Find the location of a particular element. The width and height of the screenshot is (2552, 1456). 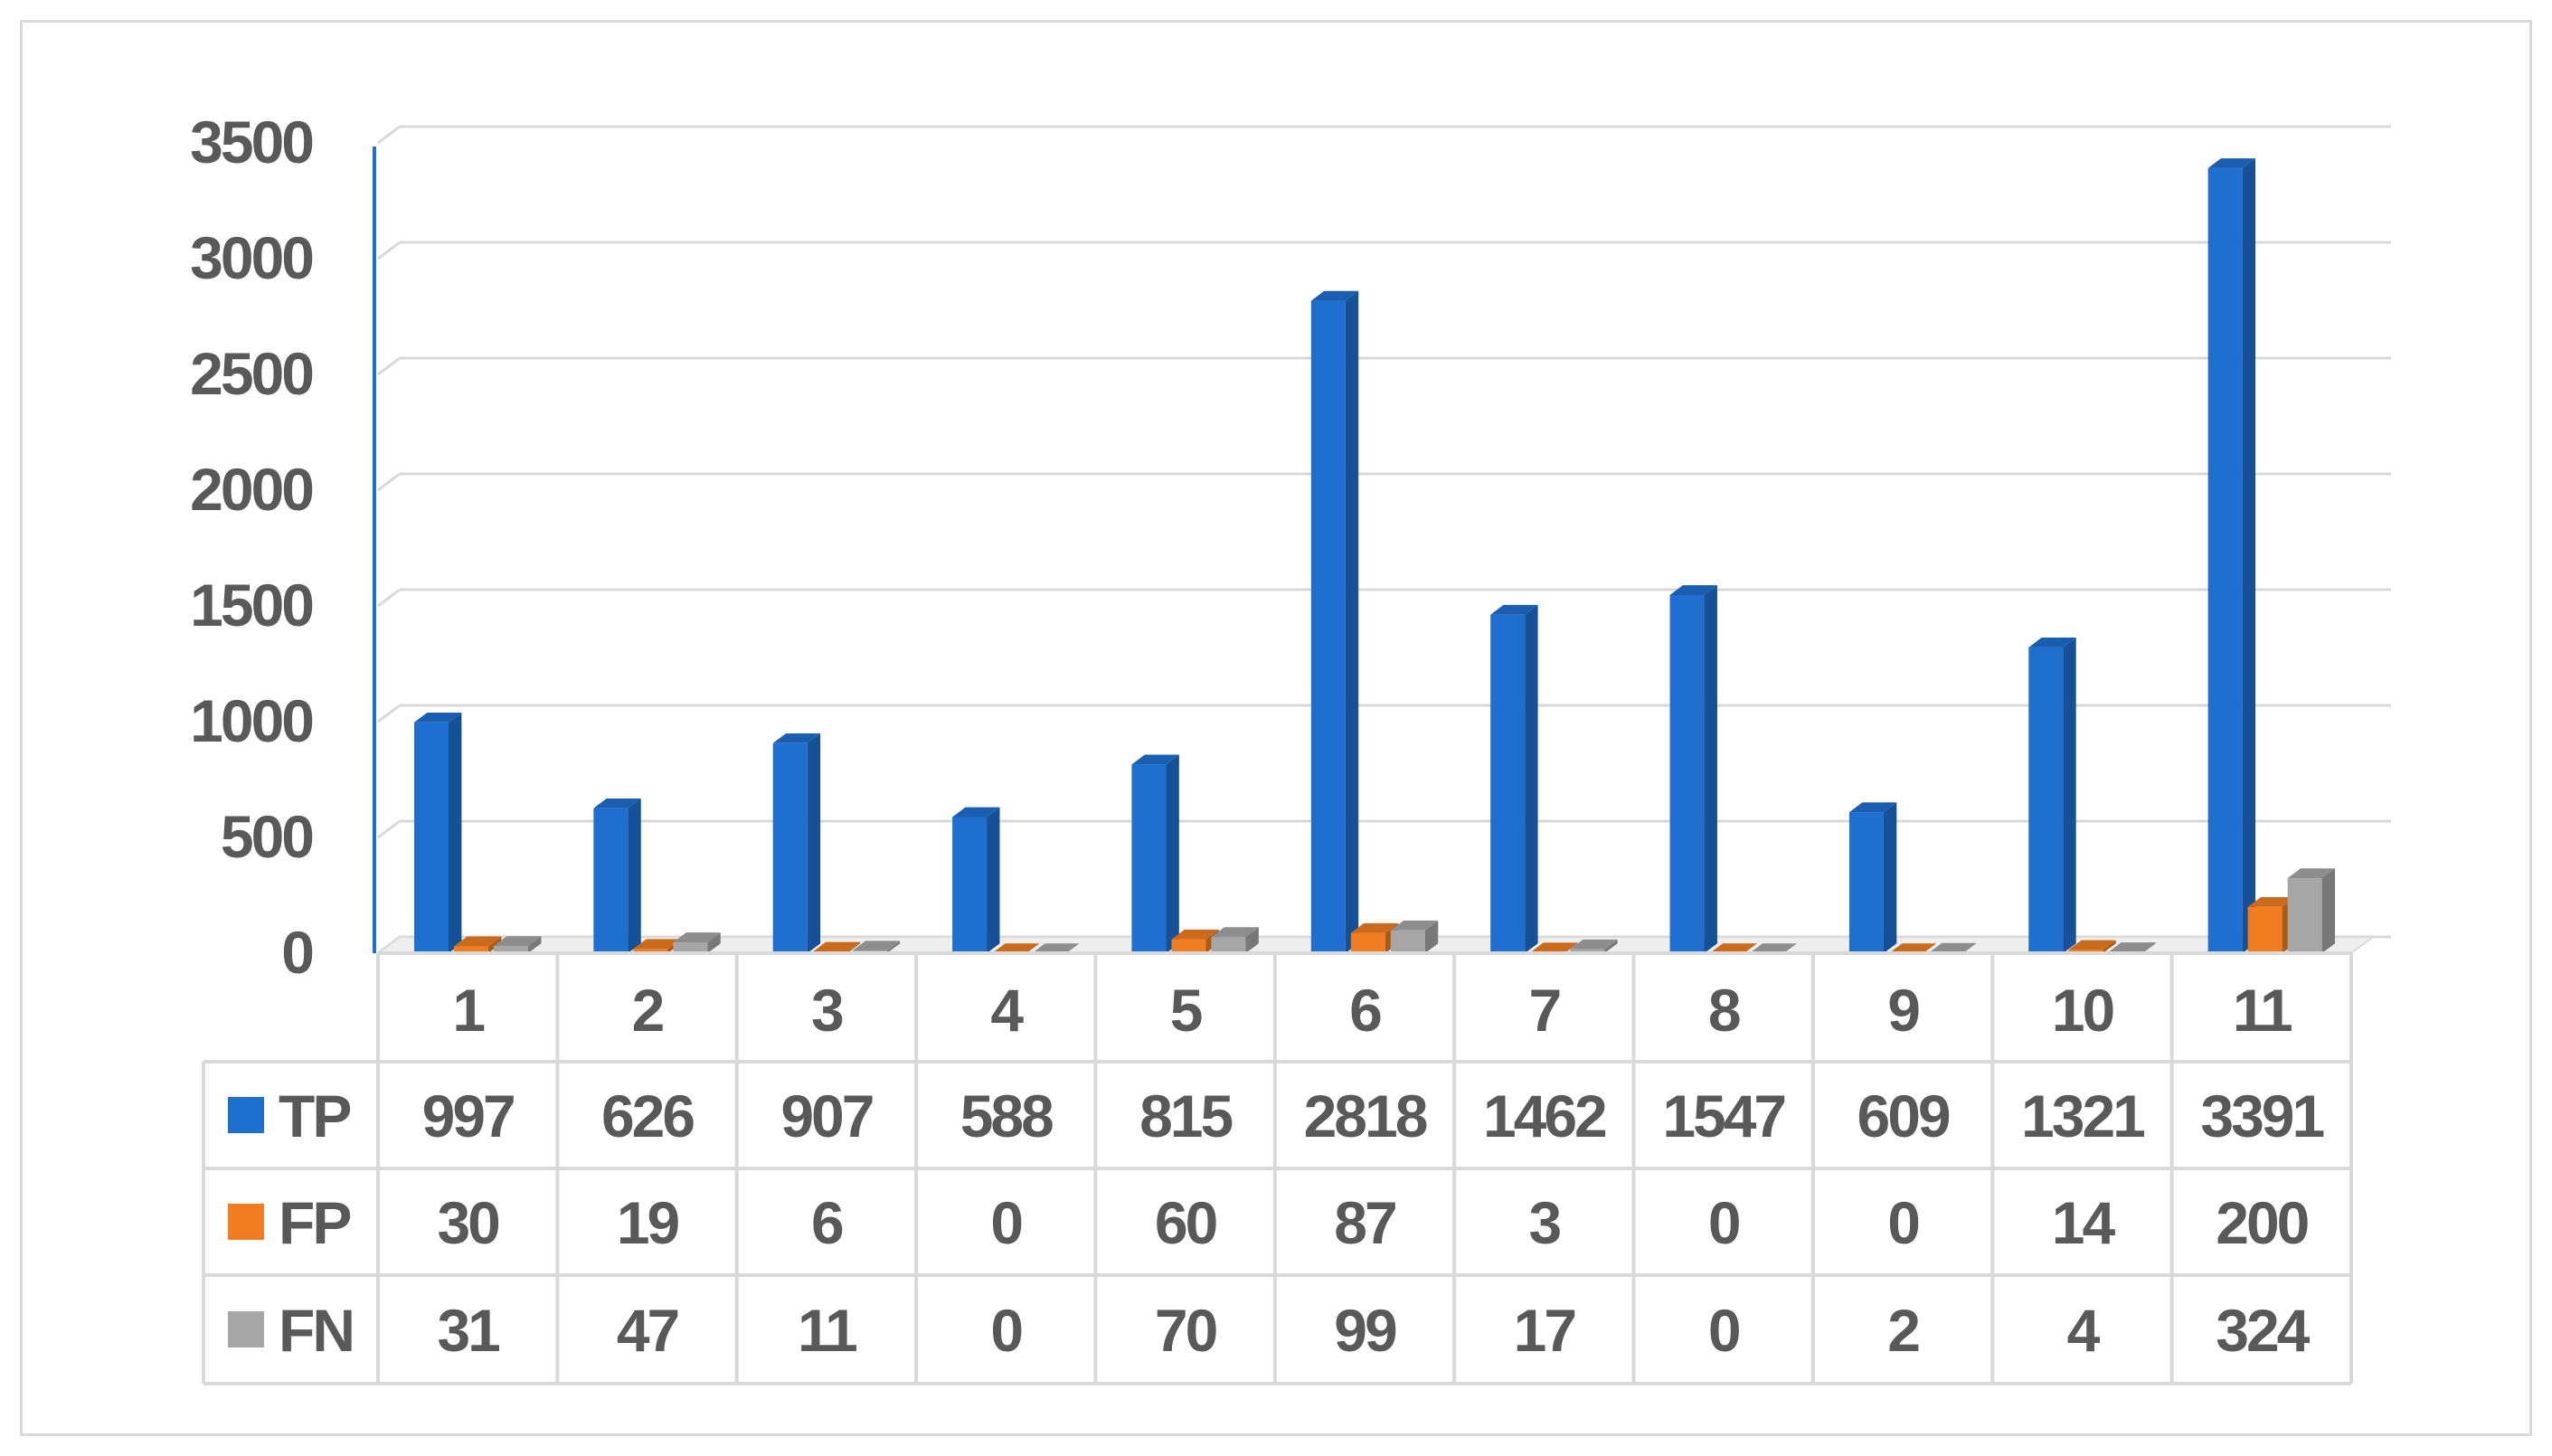

data-label: 60 is located at coordinates (1185, 1223).